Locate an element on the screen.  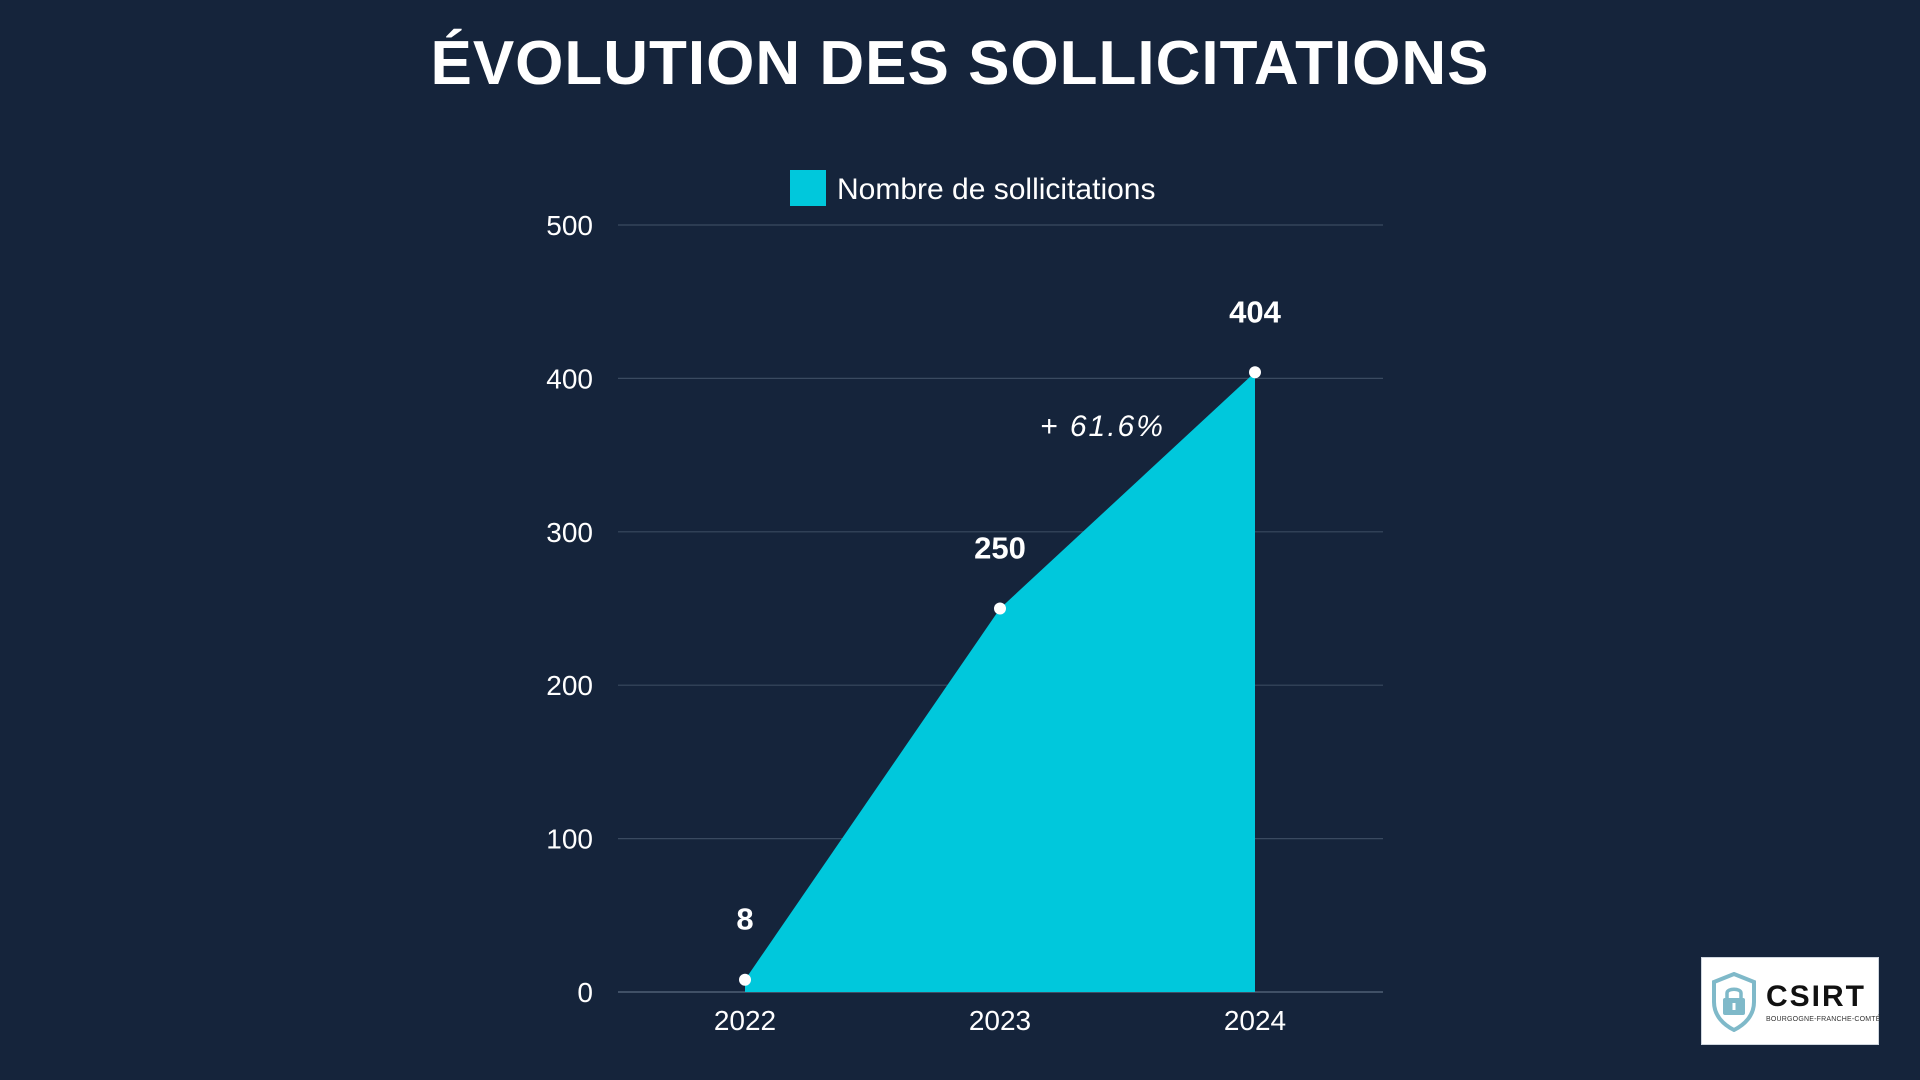
csirt-logo: CSIRT BOURGOGNE-FRANCHE-COMTÉ is located at coordinates (1791, 1001).